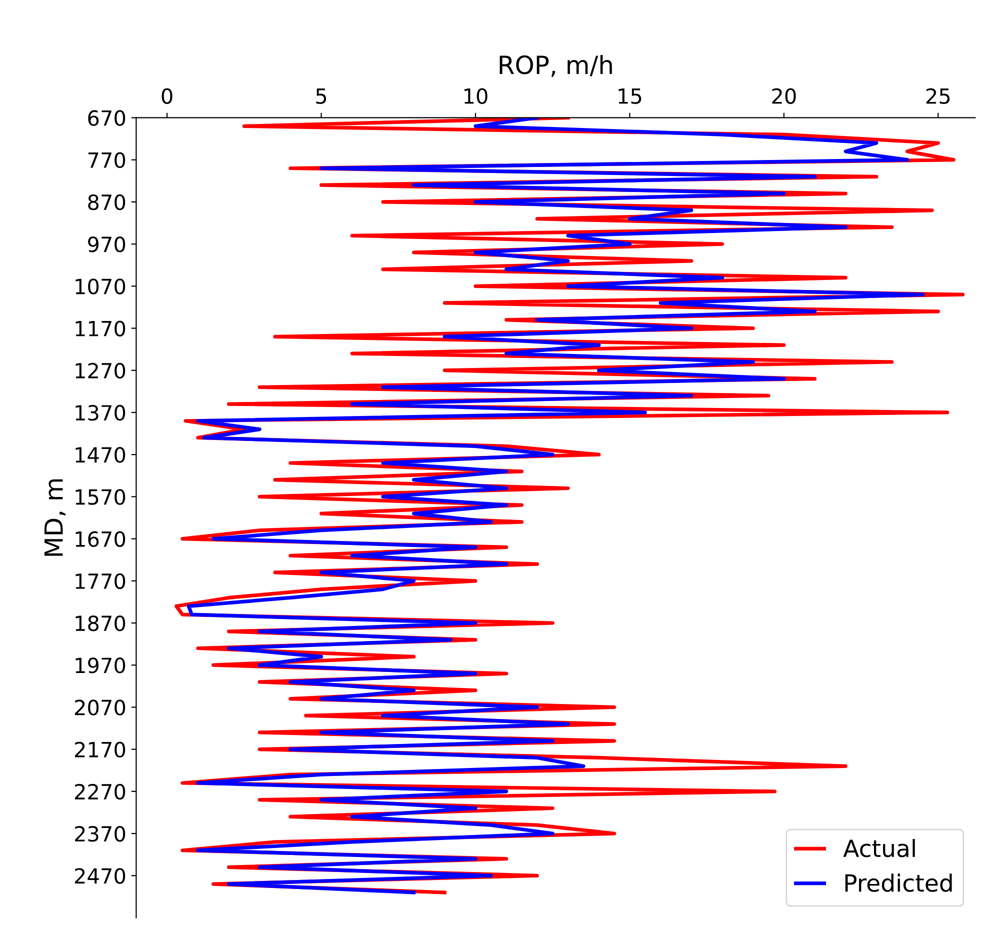 Image resolution: width=987 pixels, height=927 pixels. I want to click on x-axis-title: ROP, m/h, so click(556, 65).